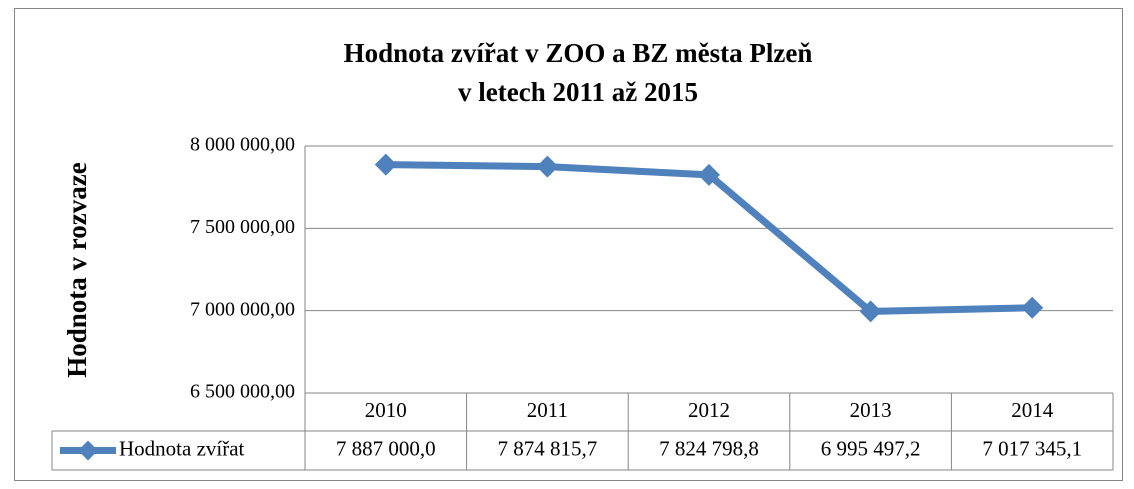 The width and height of the screenshot is (1134, 489). What do you see at coordinates (88, 450) in the screenshot?
I see `legend-marker` at bounding box center [88, 450].